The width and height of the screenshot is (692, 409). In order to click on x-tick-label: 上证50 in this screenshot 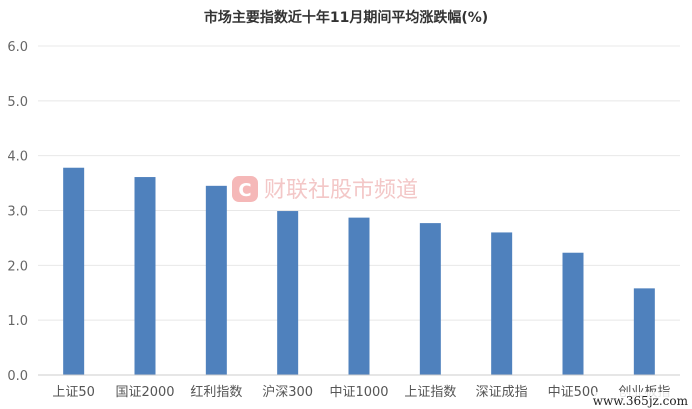, I will do `click(73, 392)`.